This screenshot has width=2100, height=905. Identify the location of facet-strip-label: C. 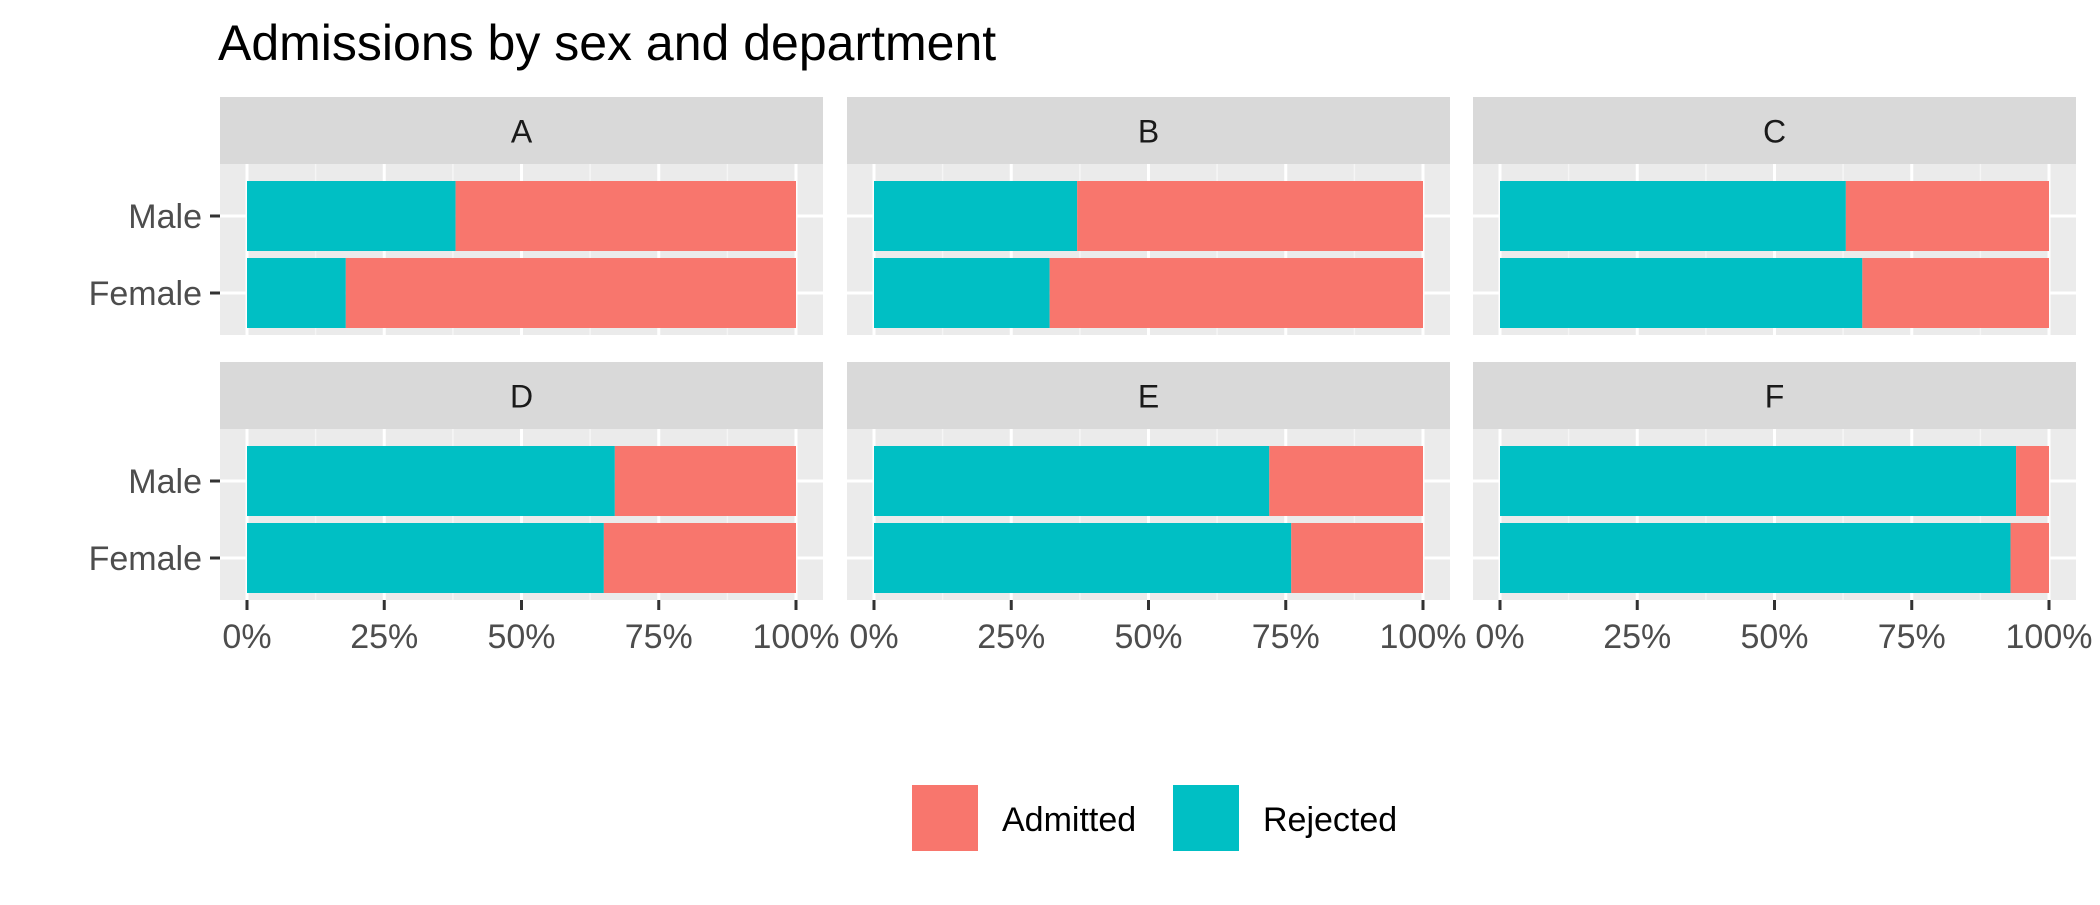
(1774, 132).